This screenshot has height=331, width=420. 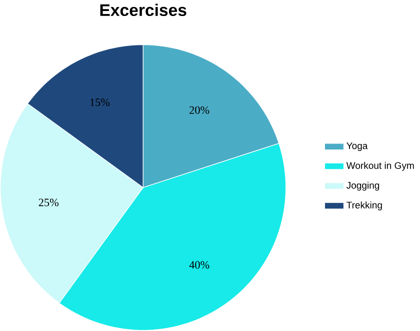 I want to click on data-label: 40%, so click(x=199, y=265).